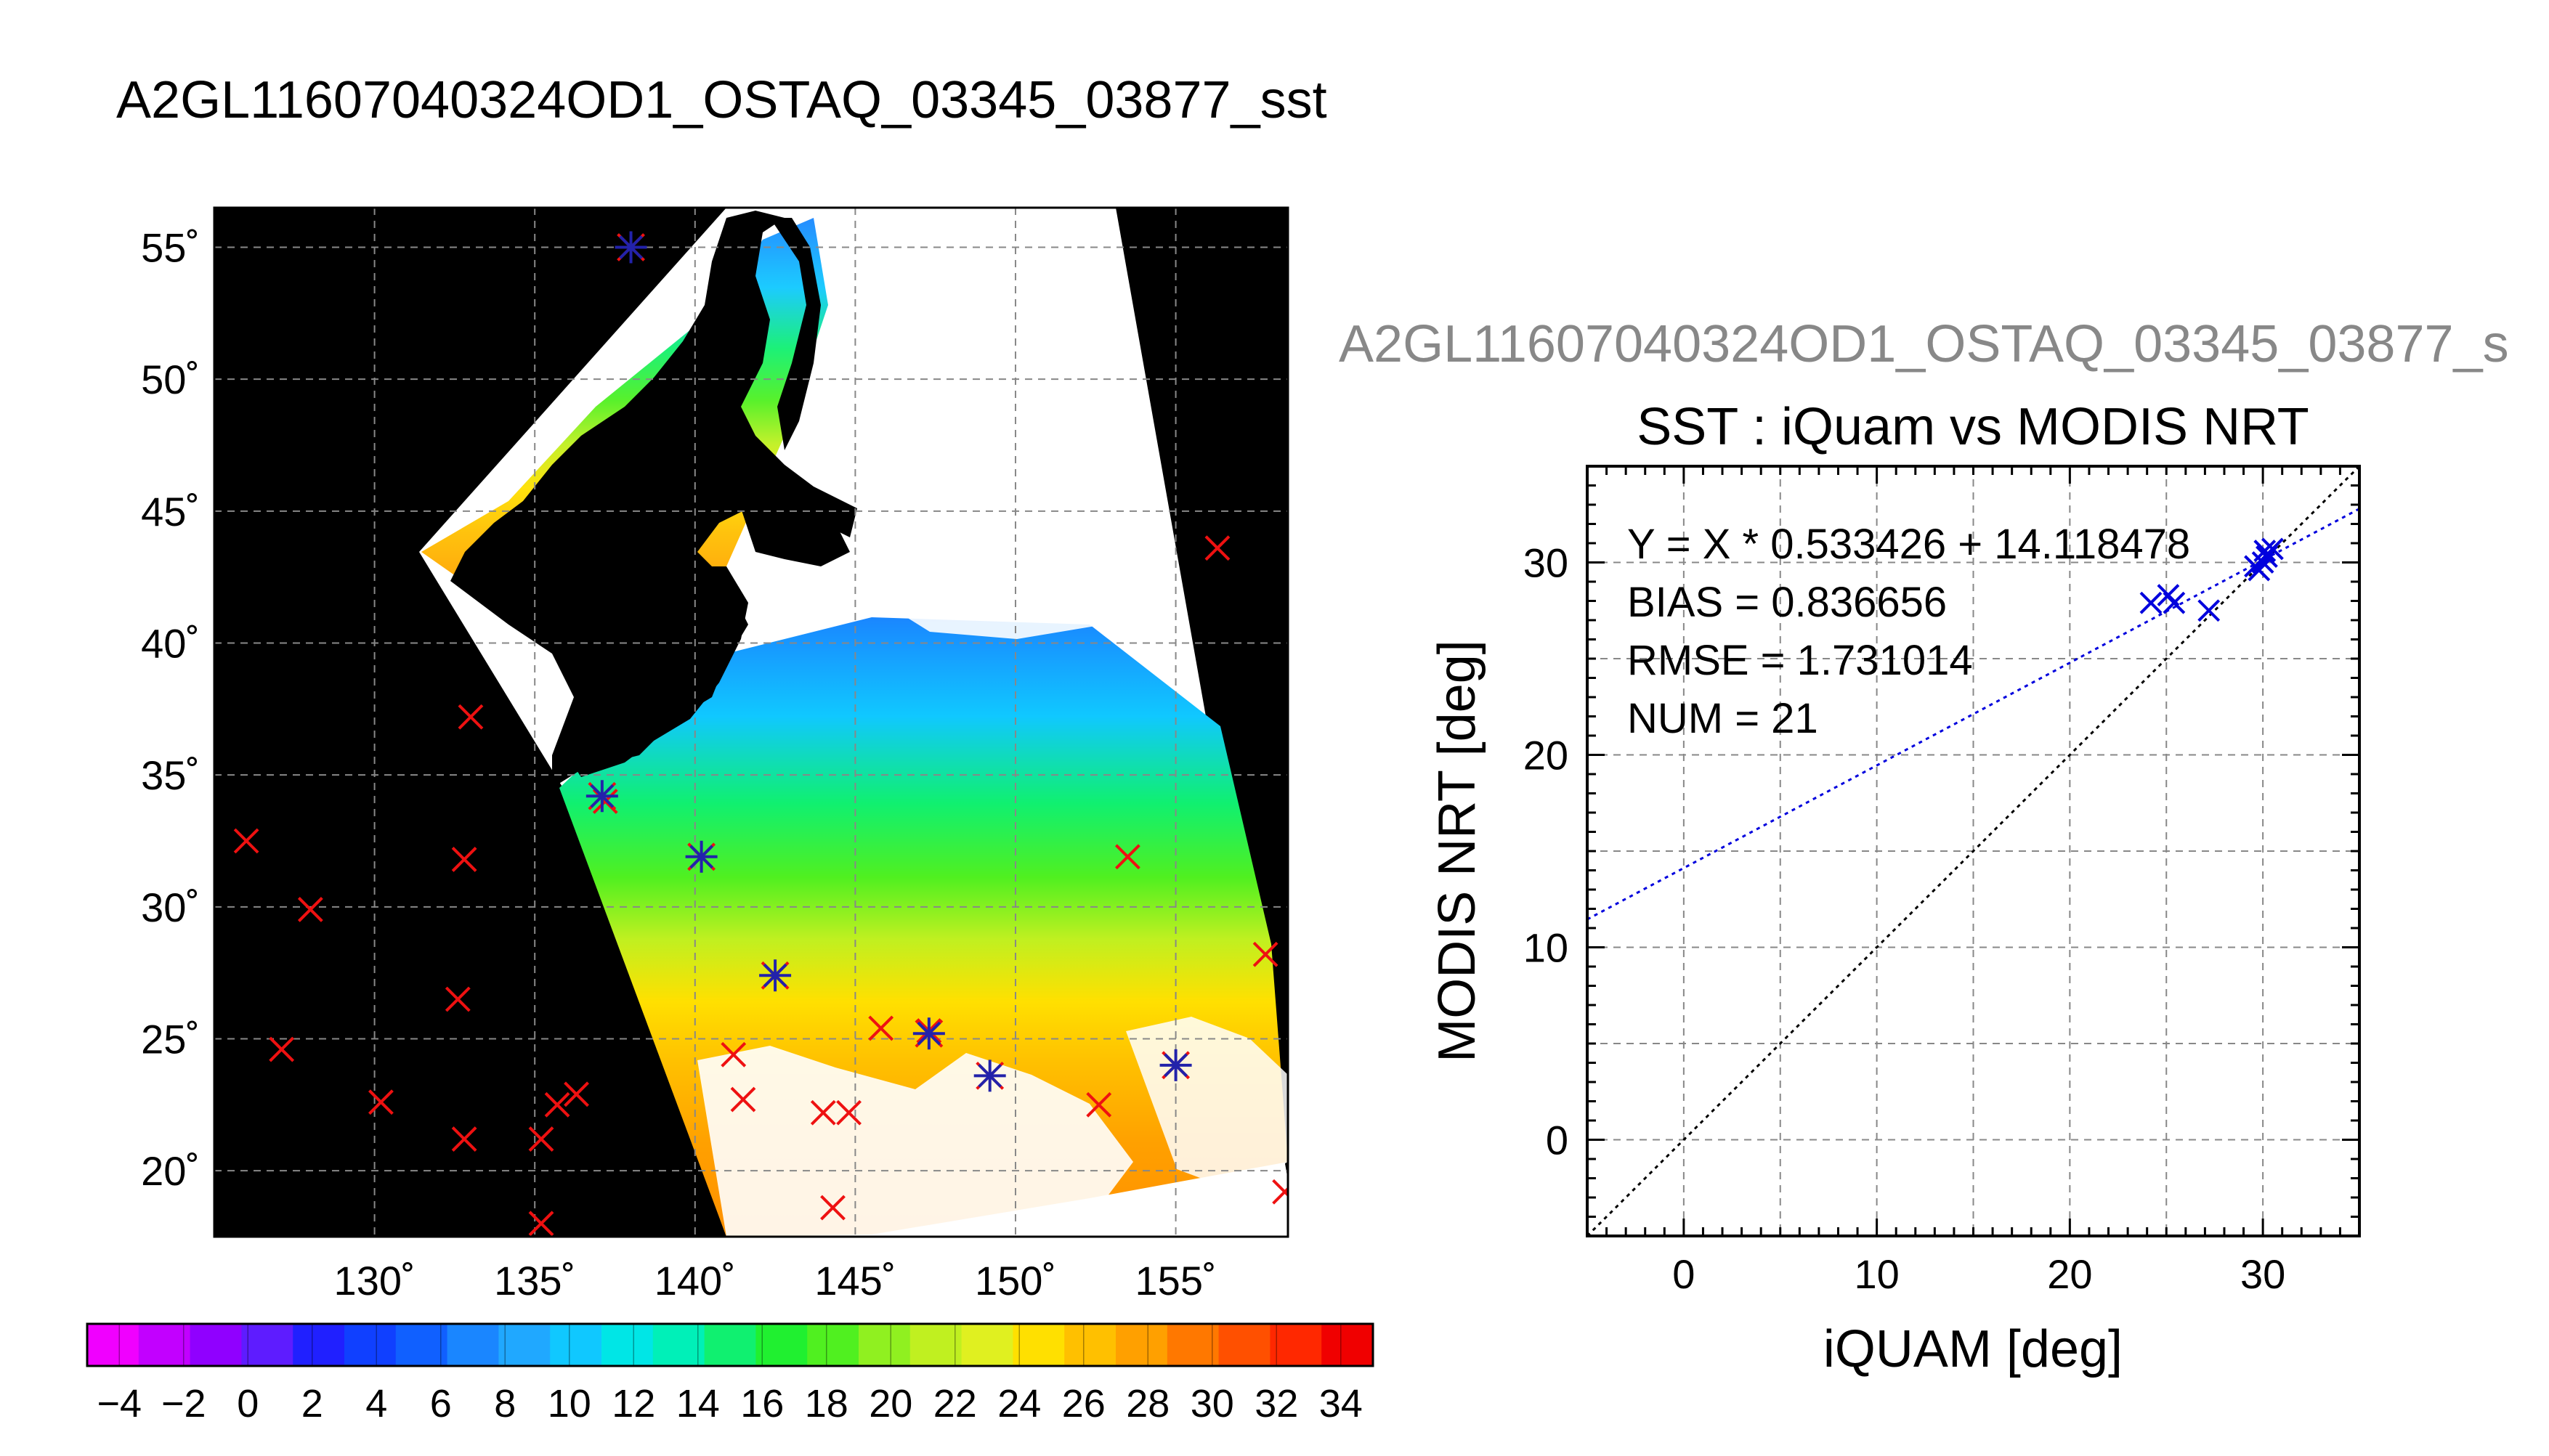 The width and height of the screenshot is (2549, 1456). What do you see at coordinates (1176, 1281) in the screenshot?
I see `map-lon-tick-label: 155˚` at bounding box center [1176, 1281].